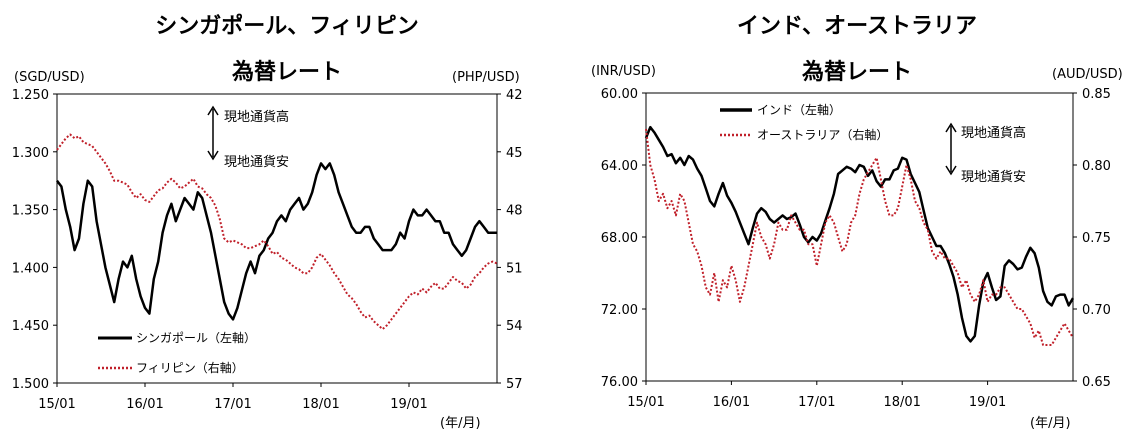 Image resolution: width=1142 pixels, height=433 pixels. I want to click on right-tick-label: 0.70, so click(1096, 310).